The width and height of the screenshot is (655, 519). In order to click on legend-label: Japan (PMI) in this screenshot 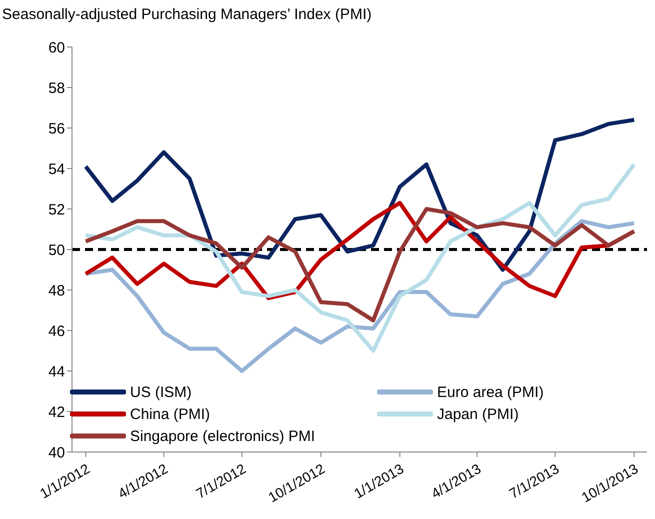, I will do `click(478, 414)`.